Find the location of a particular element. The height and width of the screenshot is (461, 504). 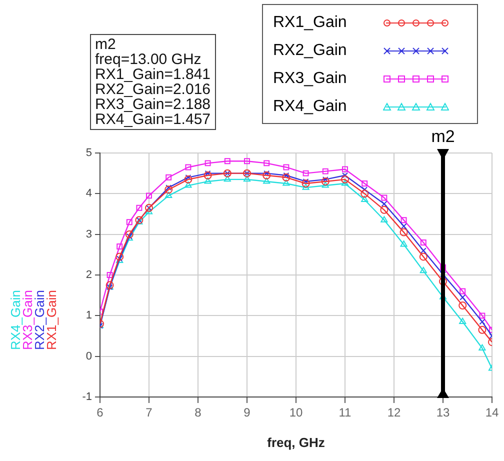

x-tick-label: 13 is located at coordinates (443, 413).